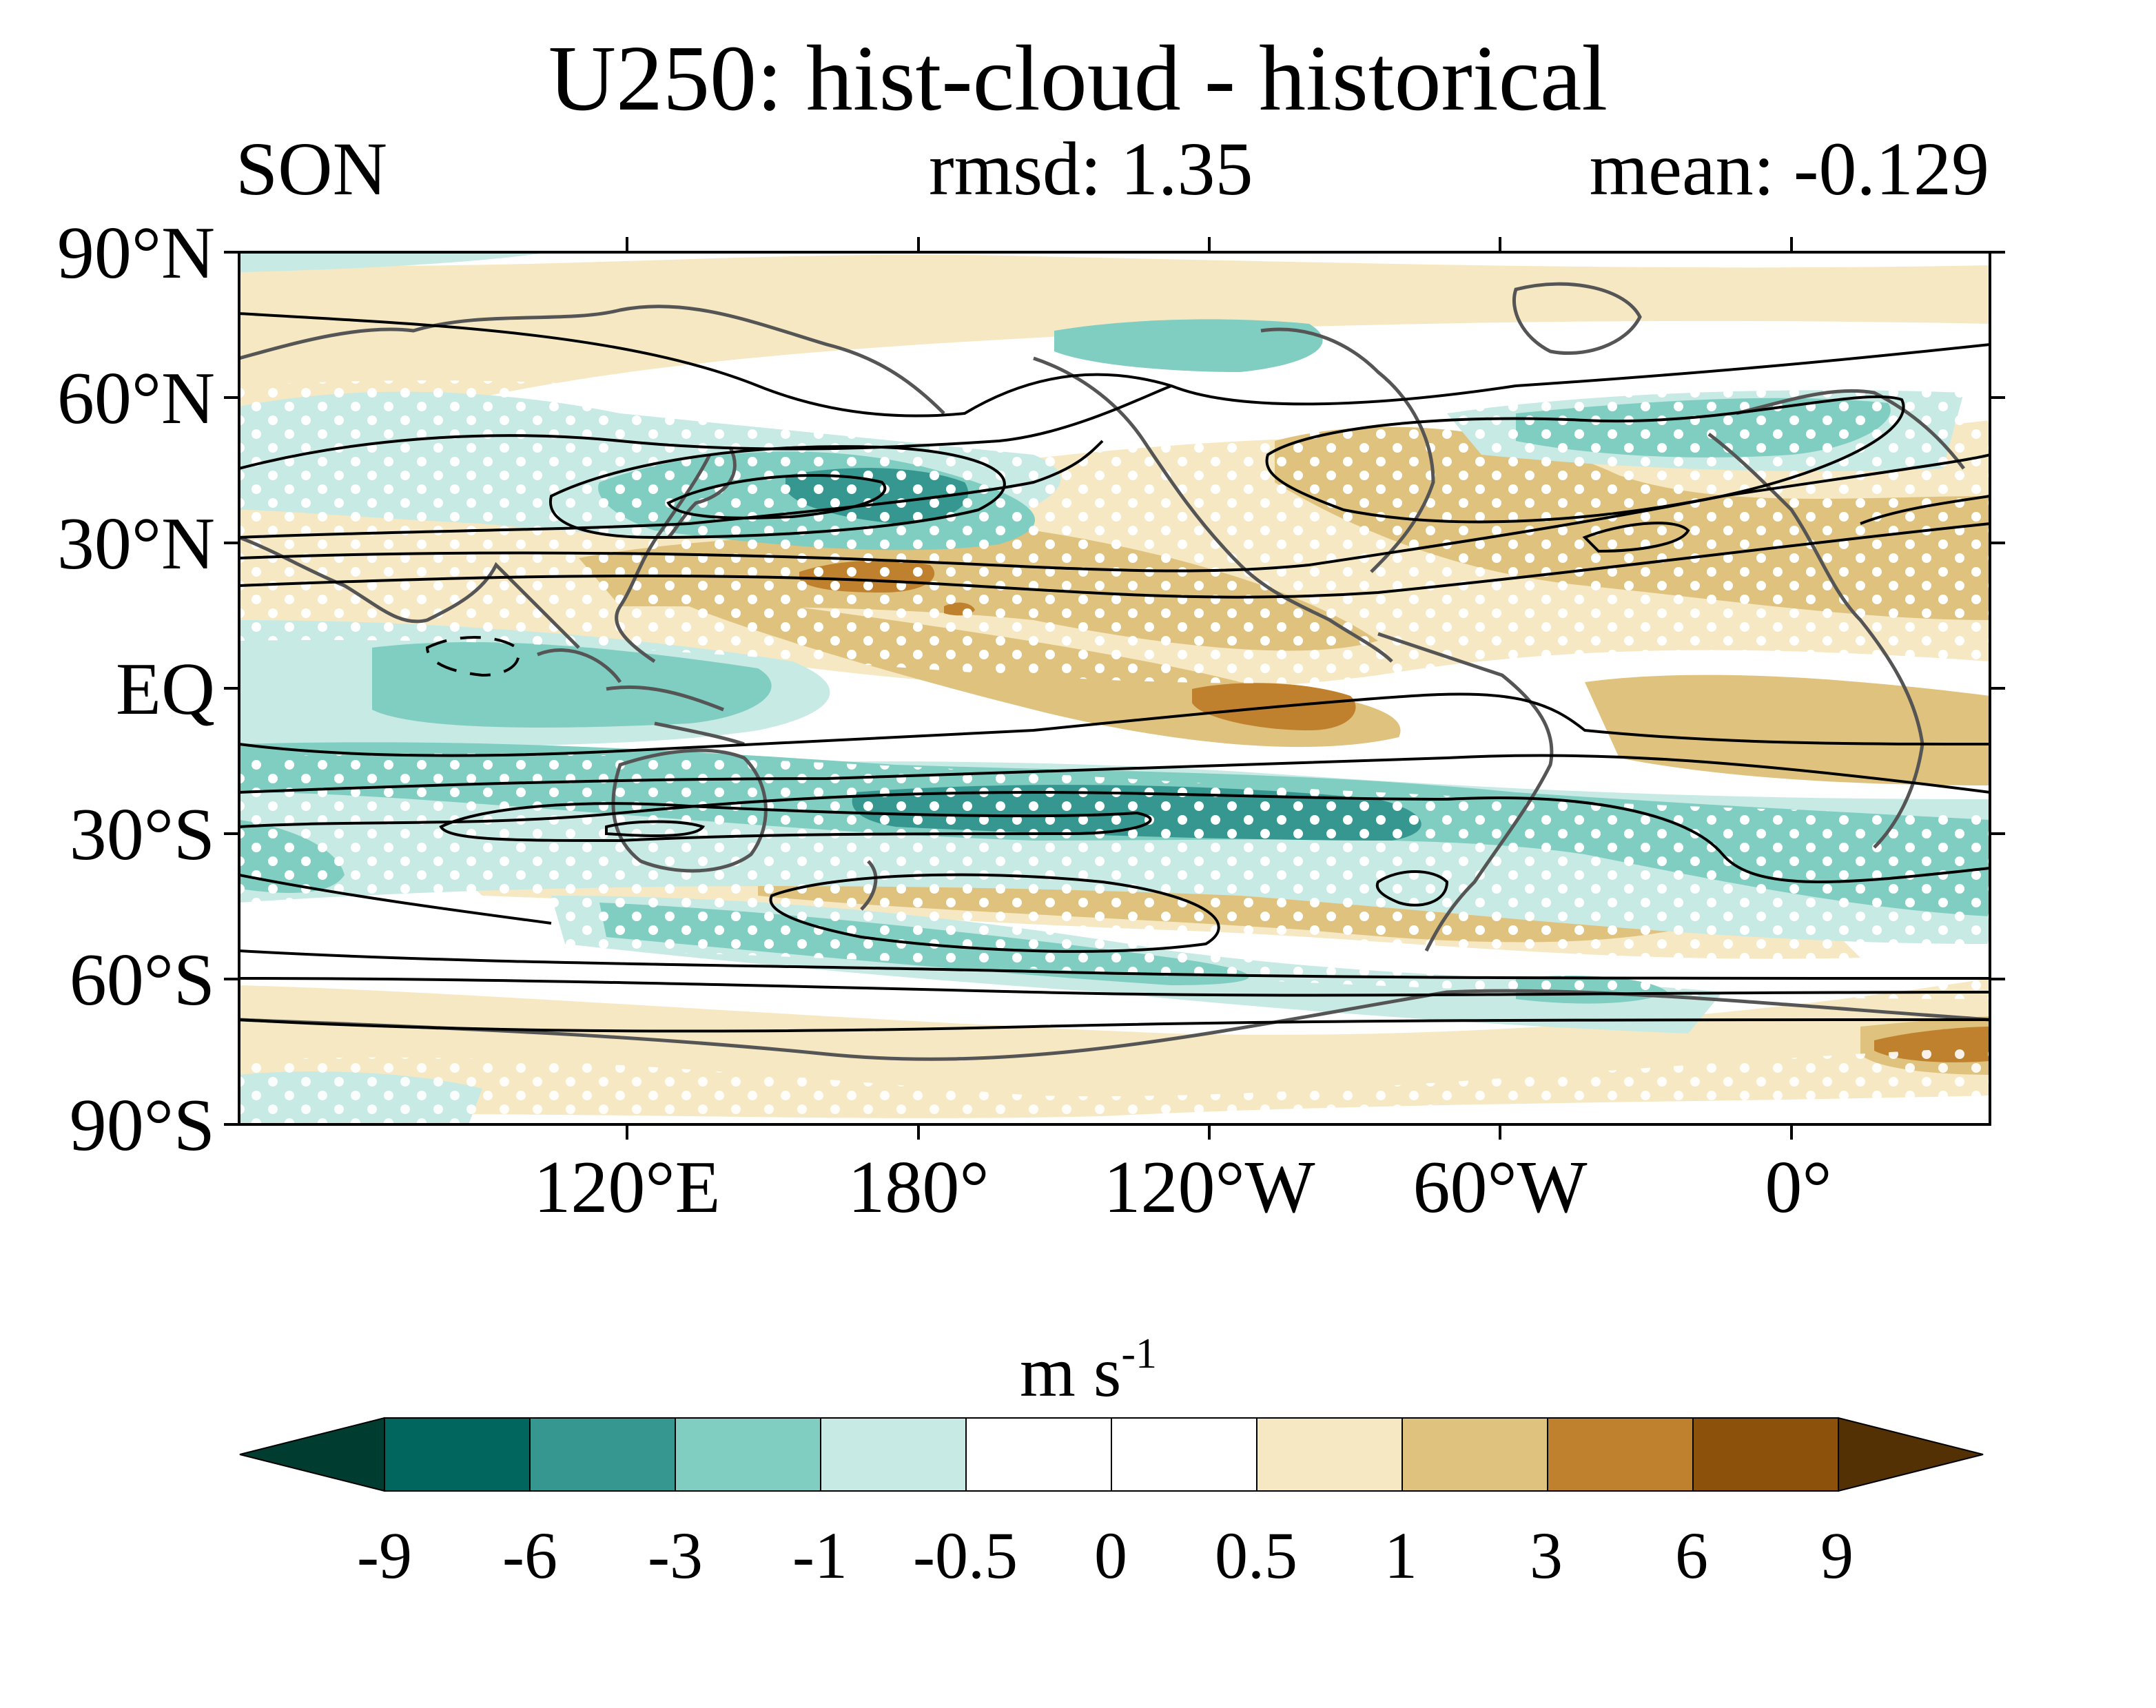  I want to click on lat-label-90s: 90°S, so click(142, 1125).